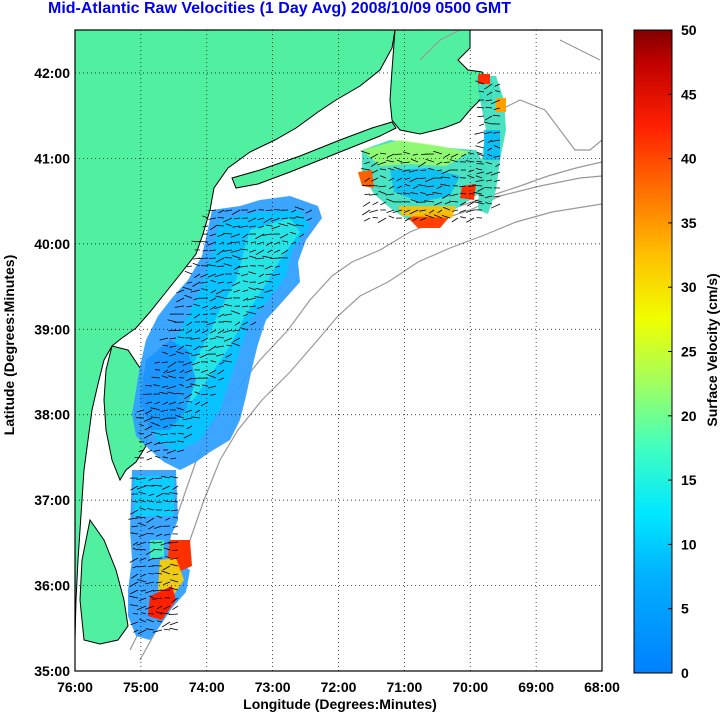 The width and height of the screenshot is (724, 714). I want to click on y-axis-label: Latitude (Degrees:Minutes), so click(9, 345).